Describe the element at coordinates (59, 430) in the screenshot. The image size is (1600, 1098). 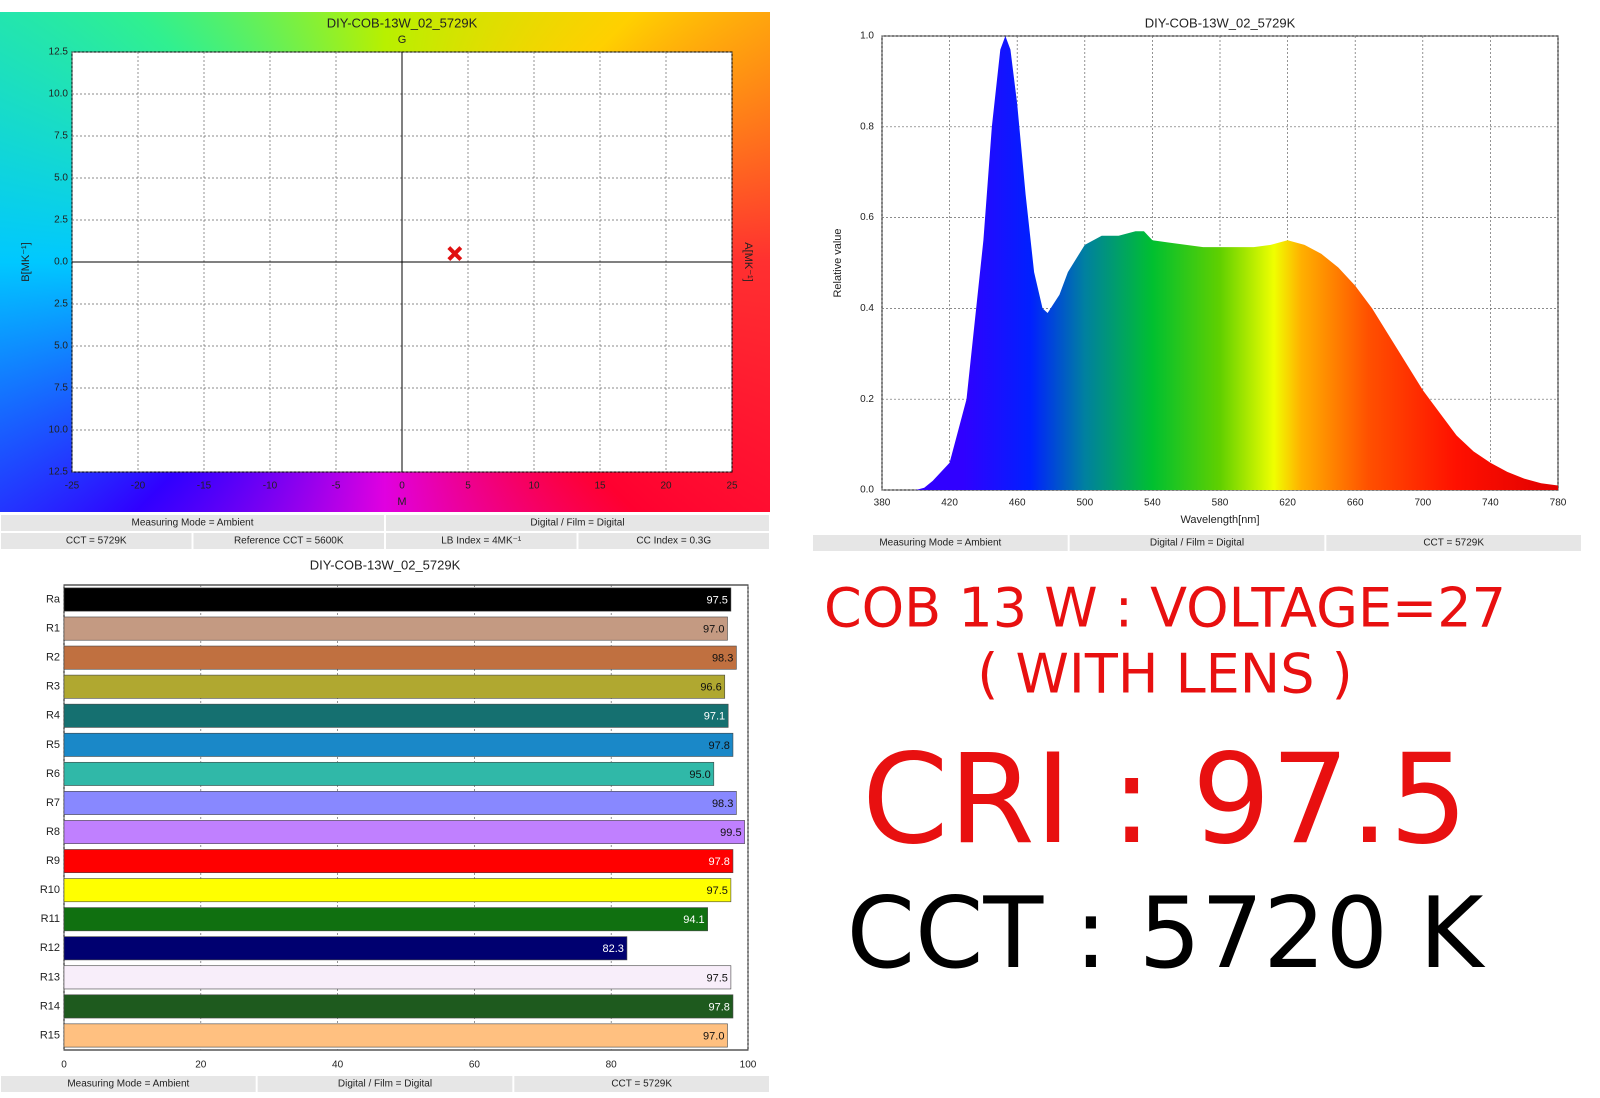
I see `y-tick-label: 10.0` at that location.